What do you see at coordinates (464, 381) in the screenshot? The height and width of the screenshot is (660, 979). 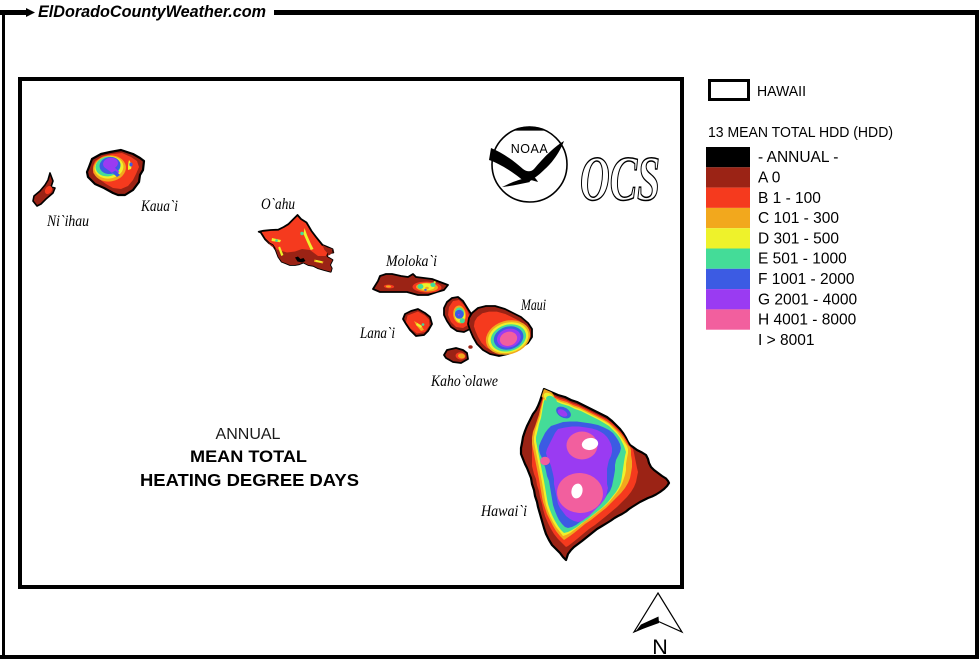 I see `svg-text: Kaho`olawe` at bounding box center [464, 381].